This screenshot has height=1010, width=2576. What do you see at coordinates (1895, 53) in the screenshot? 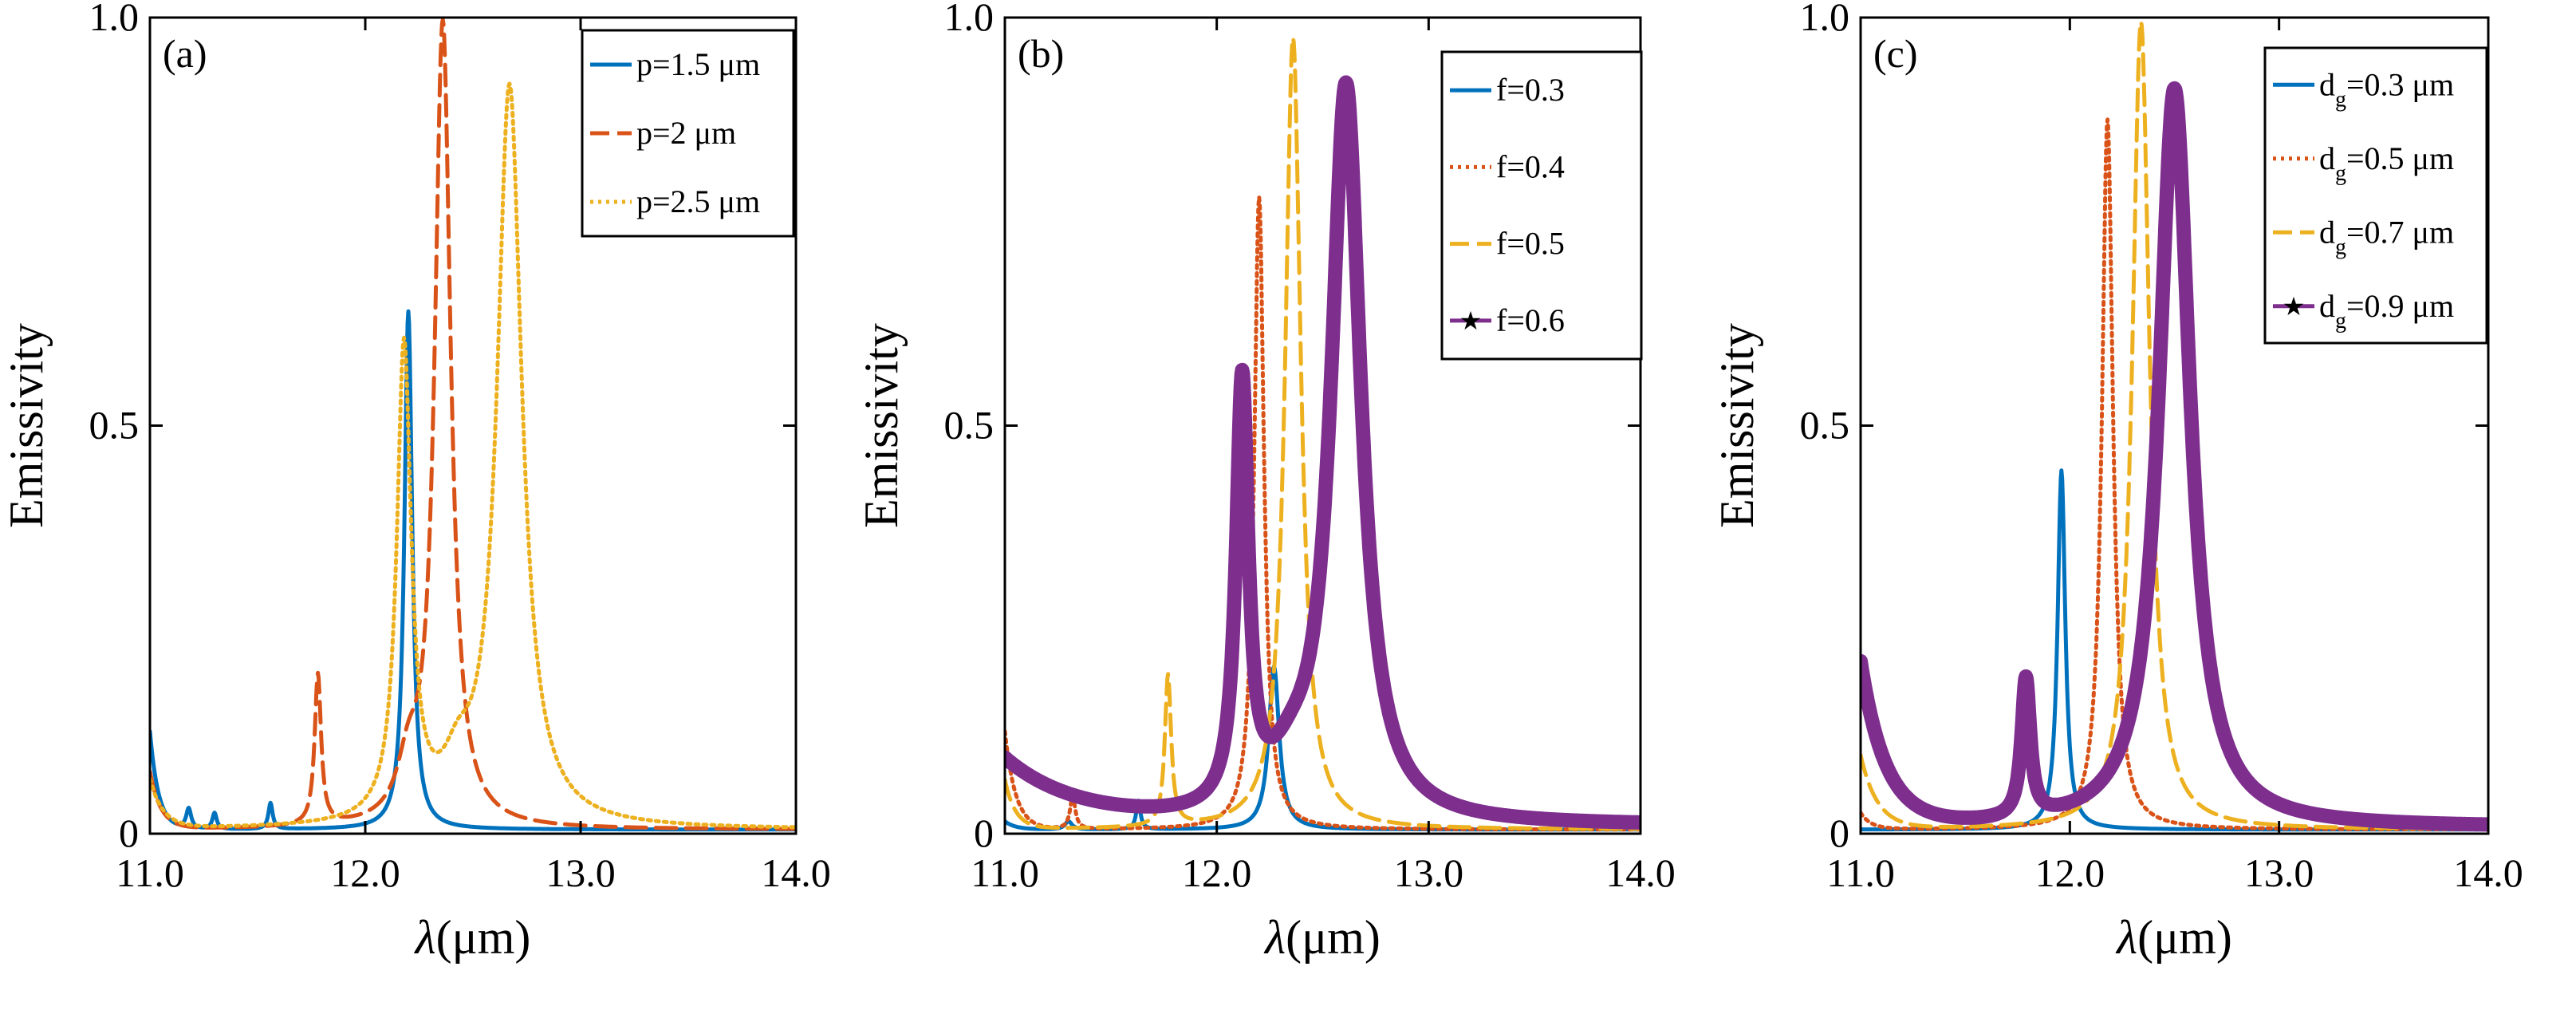
I see `panel-label: (c)` at bounding box center [1895, 53].